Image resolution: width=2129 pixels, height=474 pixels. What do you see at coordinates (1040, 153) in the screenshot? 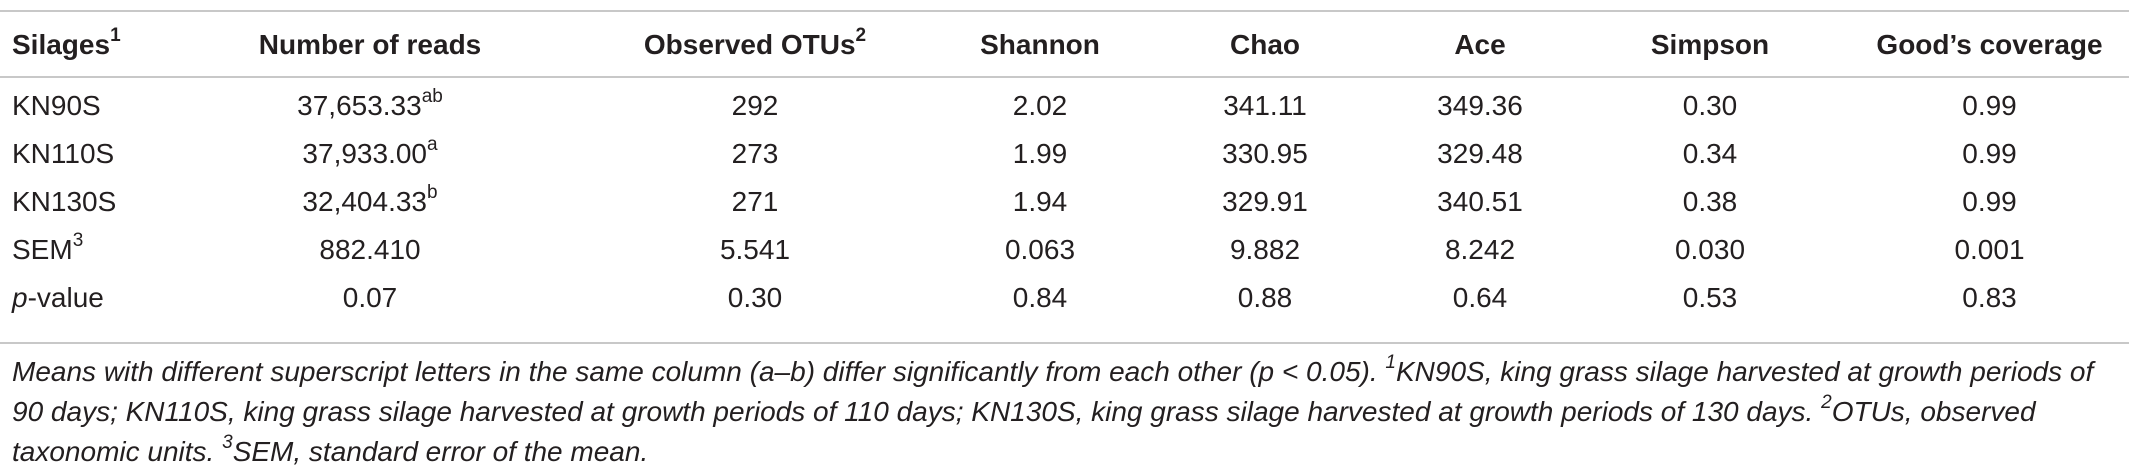
I see `cell-shannon: 1.99` at bounding box center [1040, 153].